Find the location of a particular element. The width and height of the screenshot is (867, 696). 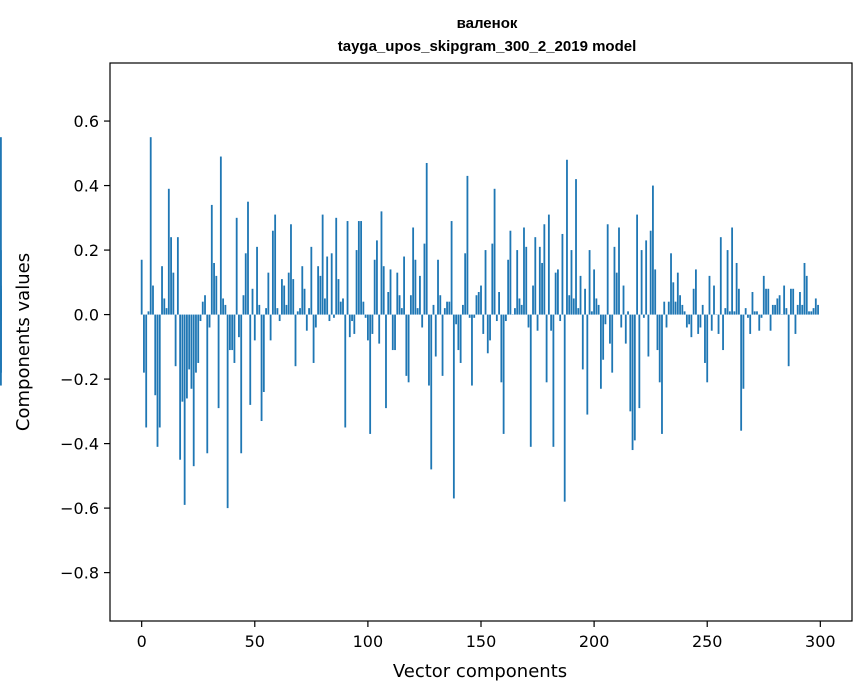

x-tick-label: 200 is located at coordinates (594, 641).